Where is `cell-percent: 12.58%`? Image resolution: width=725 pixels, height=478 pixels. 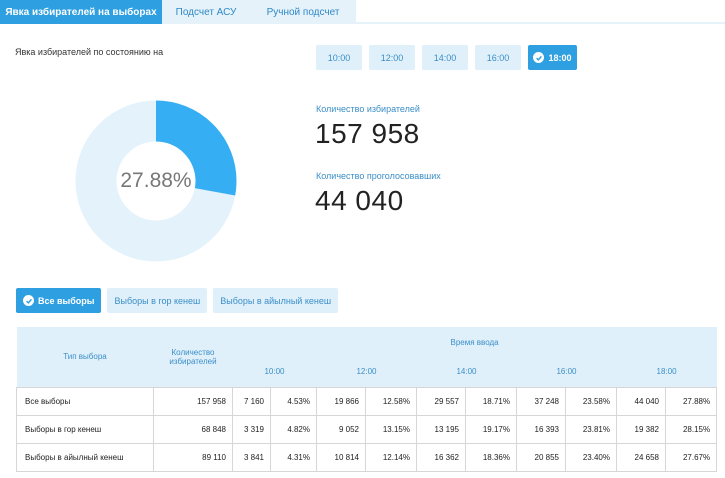
cell-percent: 12.58% is located at coordinates (391, 401).